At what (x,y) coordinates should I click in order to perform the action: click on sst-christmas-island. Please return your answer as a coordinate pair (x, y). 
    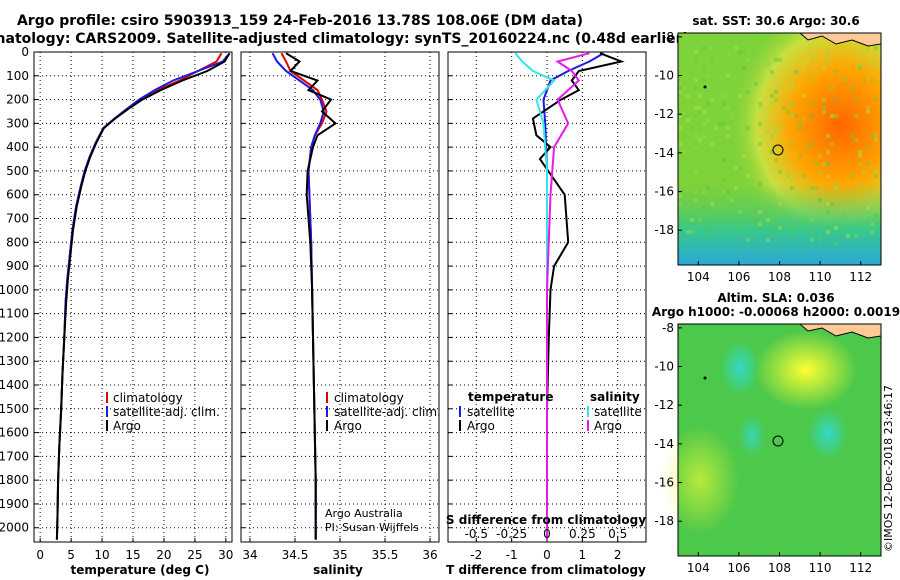
    Looking at the image, I should click on (705, 87).